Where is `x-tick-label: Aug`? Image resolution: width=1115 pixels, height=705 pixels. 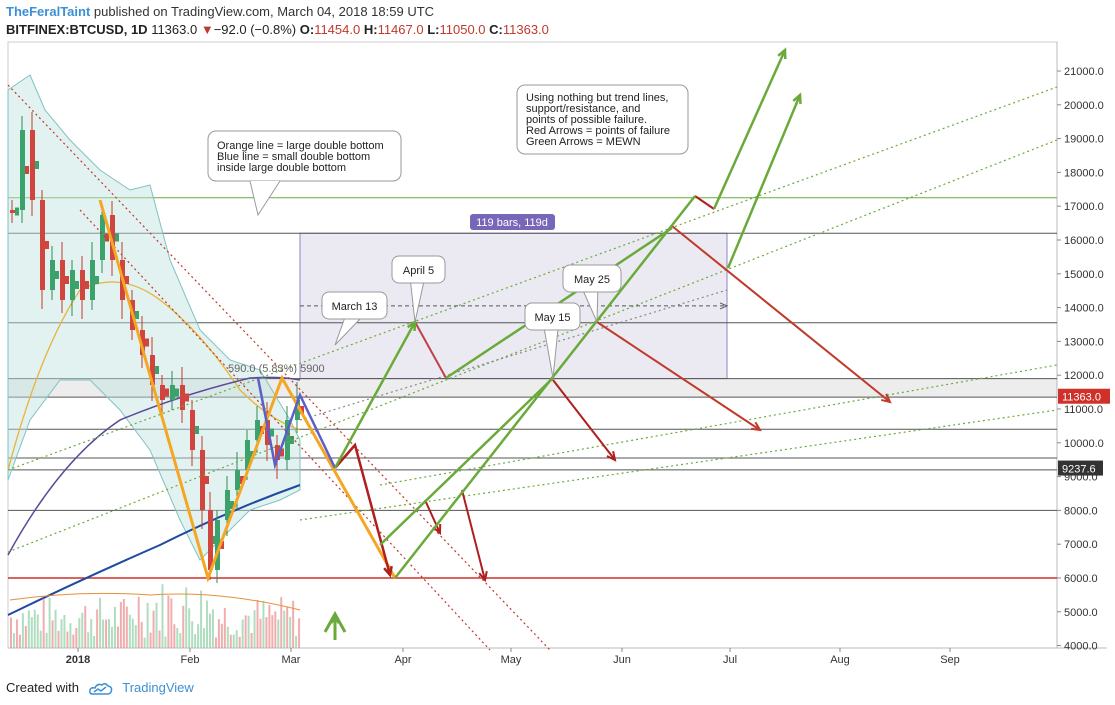
x-tick-label: Aug is located at coordinates (840, 660).